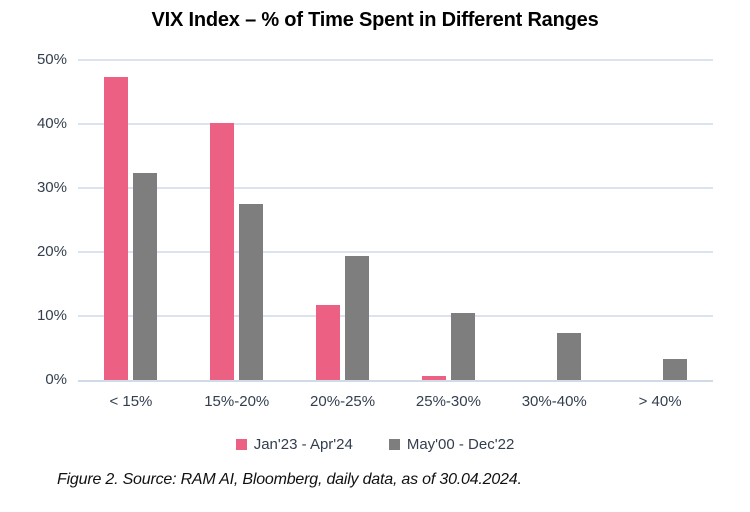  I want to click on y-tick-label: 10%, so click(51, 315).